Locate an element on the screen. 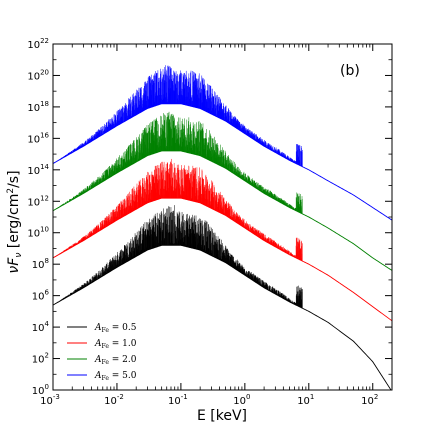 This screenshot has height=436, width=436. y-axis-title-end: /s] is located at coordinates (14, 178).